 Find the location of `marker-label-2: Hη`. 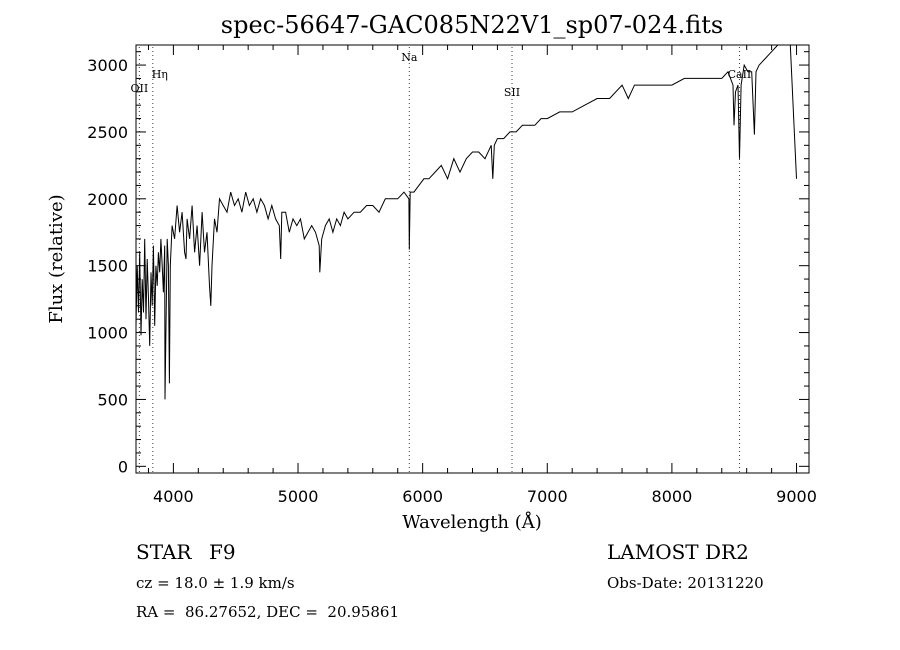

marker-label-2: Hη is located at coordinates (160, 74).